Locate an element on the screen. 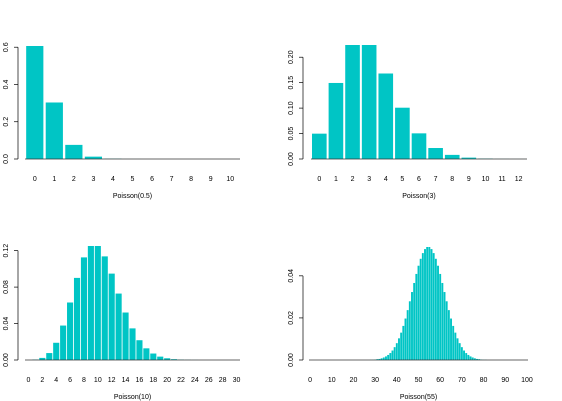  y-tick-label: 0.10 is located at coordinates (291, 108).